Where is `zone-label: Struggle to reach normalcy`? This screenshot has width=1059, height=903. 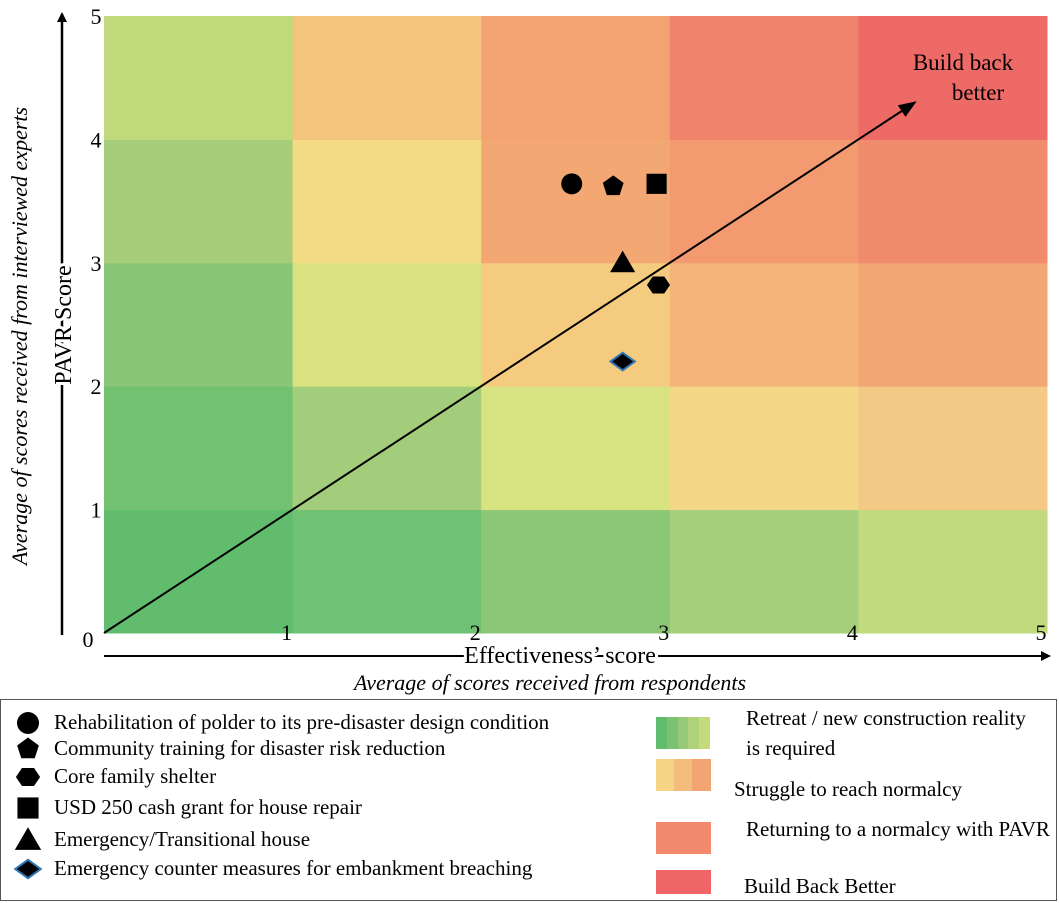
zone-label: Struggle to reach normalcy is located at coordinates (848, 789).